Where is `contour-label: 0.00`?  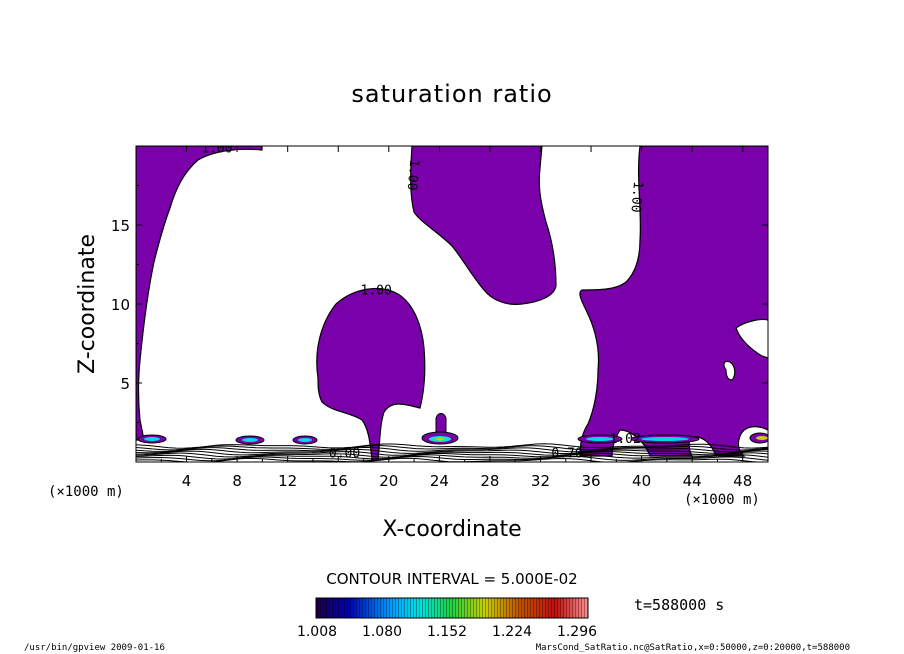
contour-label: 0.00 is located at coordinates (344, 453).